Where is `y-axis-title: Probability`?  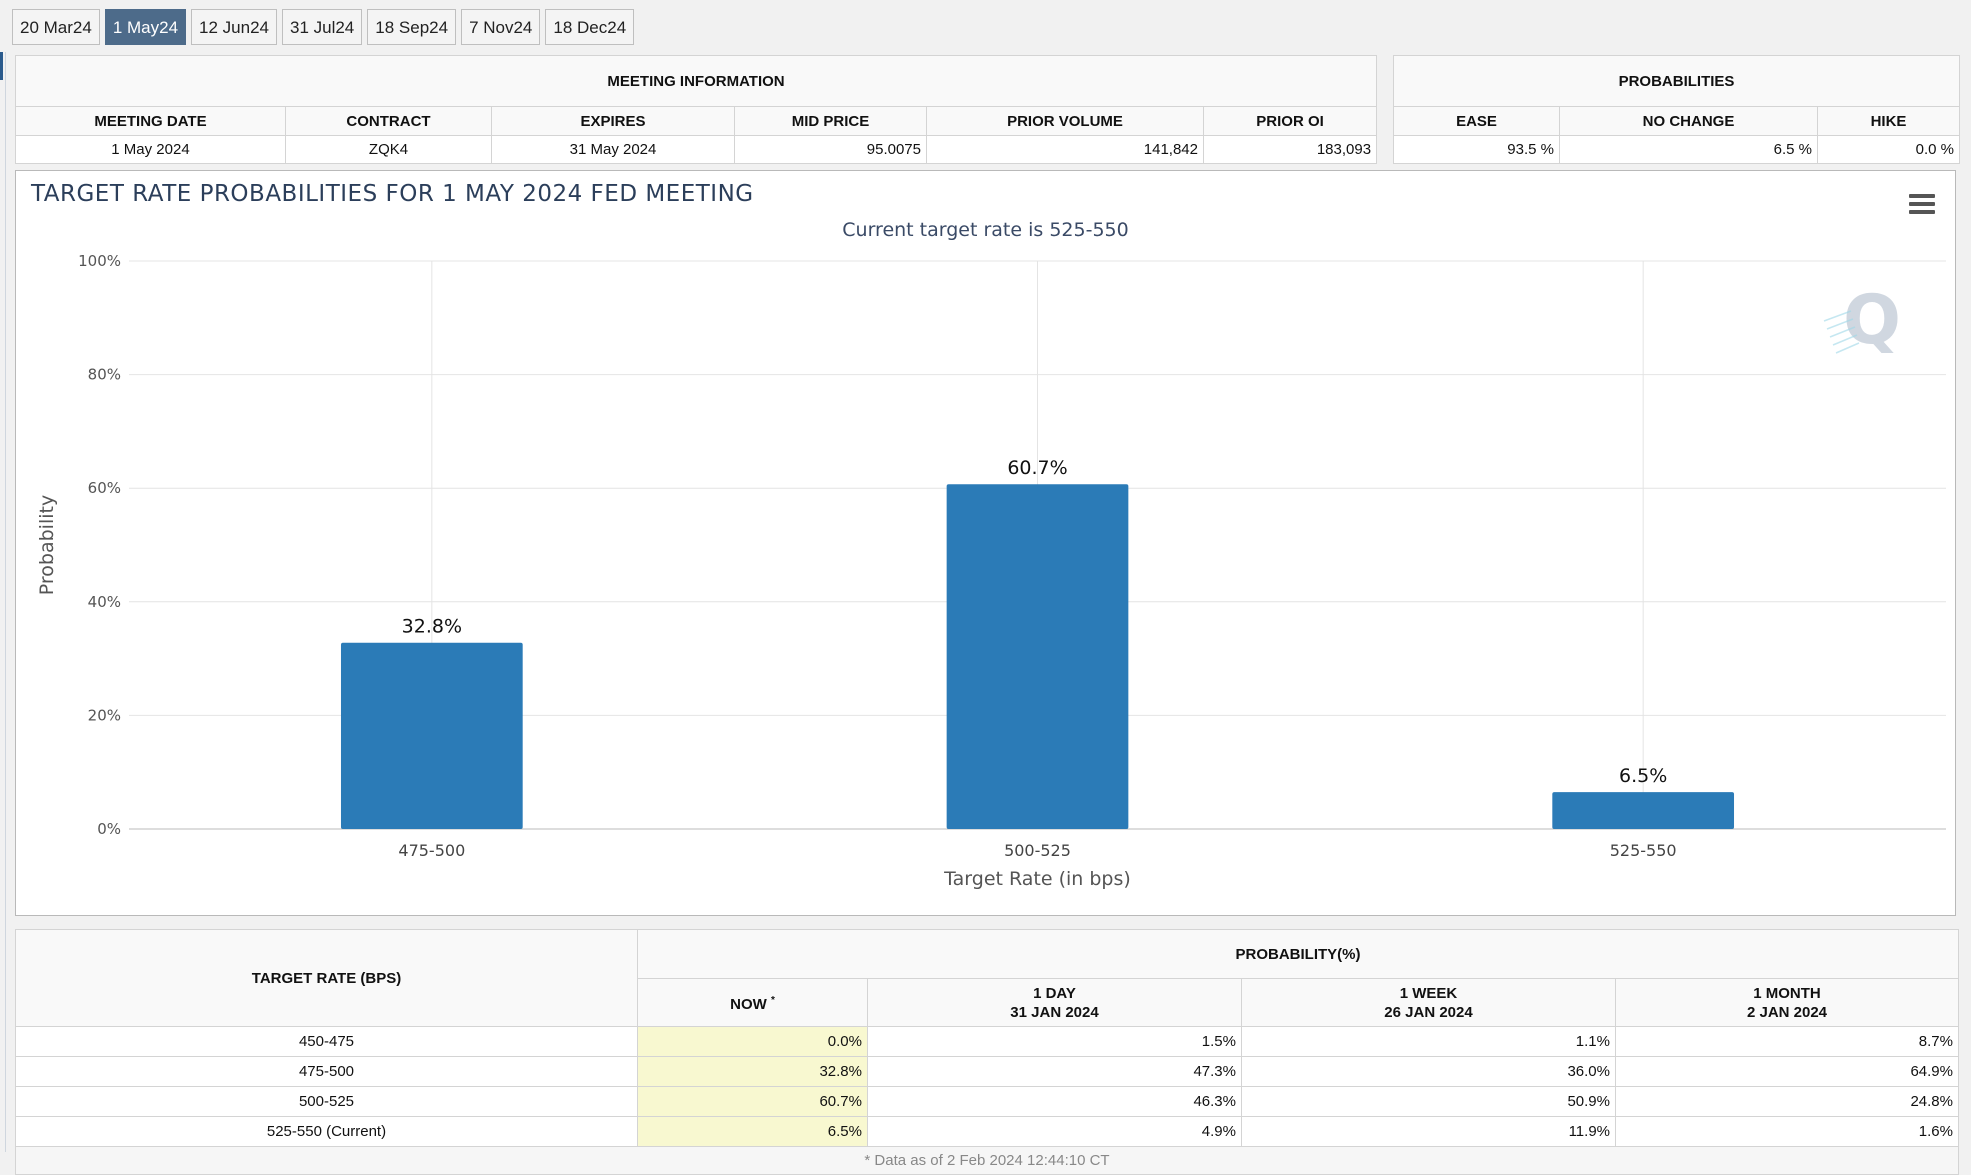 y-axis-title: Probability is located at coordinates (47, 545).